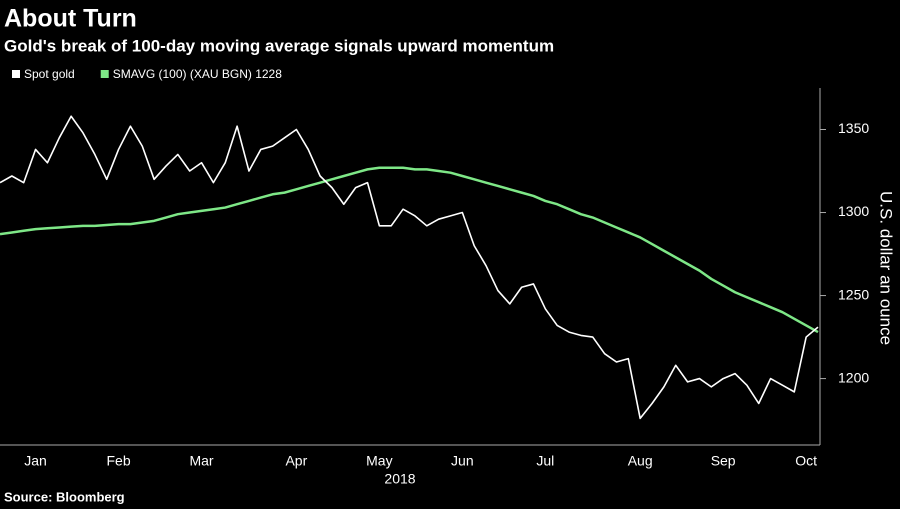 The height and width of the screenshot is (509, 900). I want to click on chart-title: About Turn, so click(70, 19).